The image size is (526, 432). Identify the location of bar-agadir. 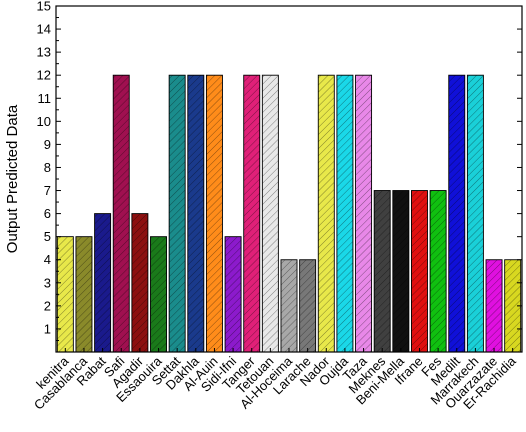
(140, 283).